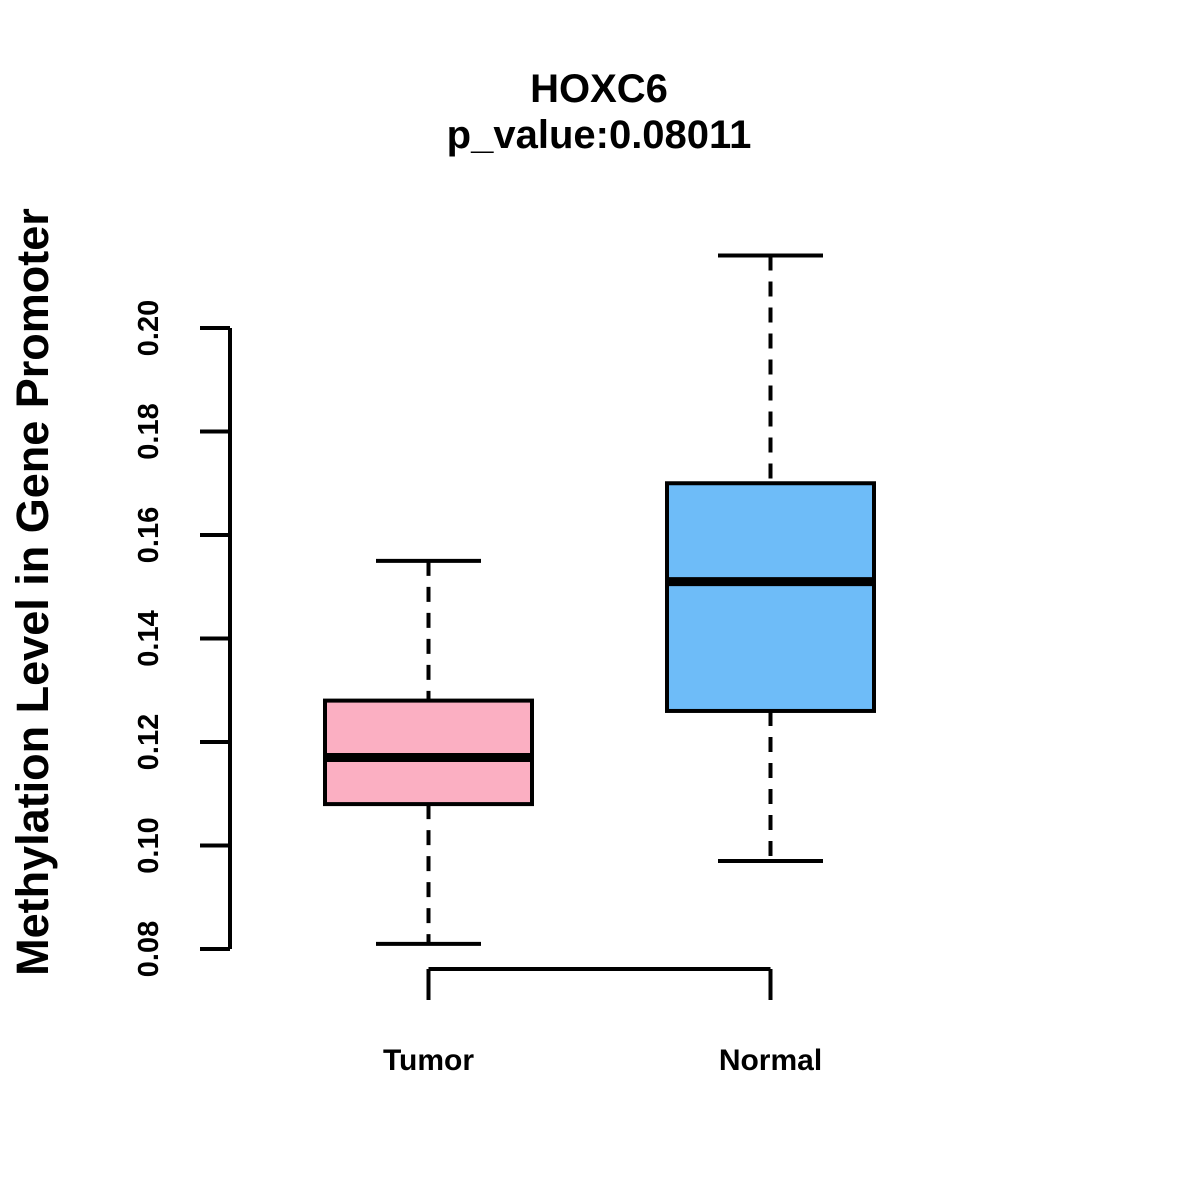 This screenshot has height=1200, width=1200. What do you see at coordinates (428, 752) in the screenshot?
I see `box-tumor` at bounding box center [428, 752].